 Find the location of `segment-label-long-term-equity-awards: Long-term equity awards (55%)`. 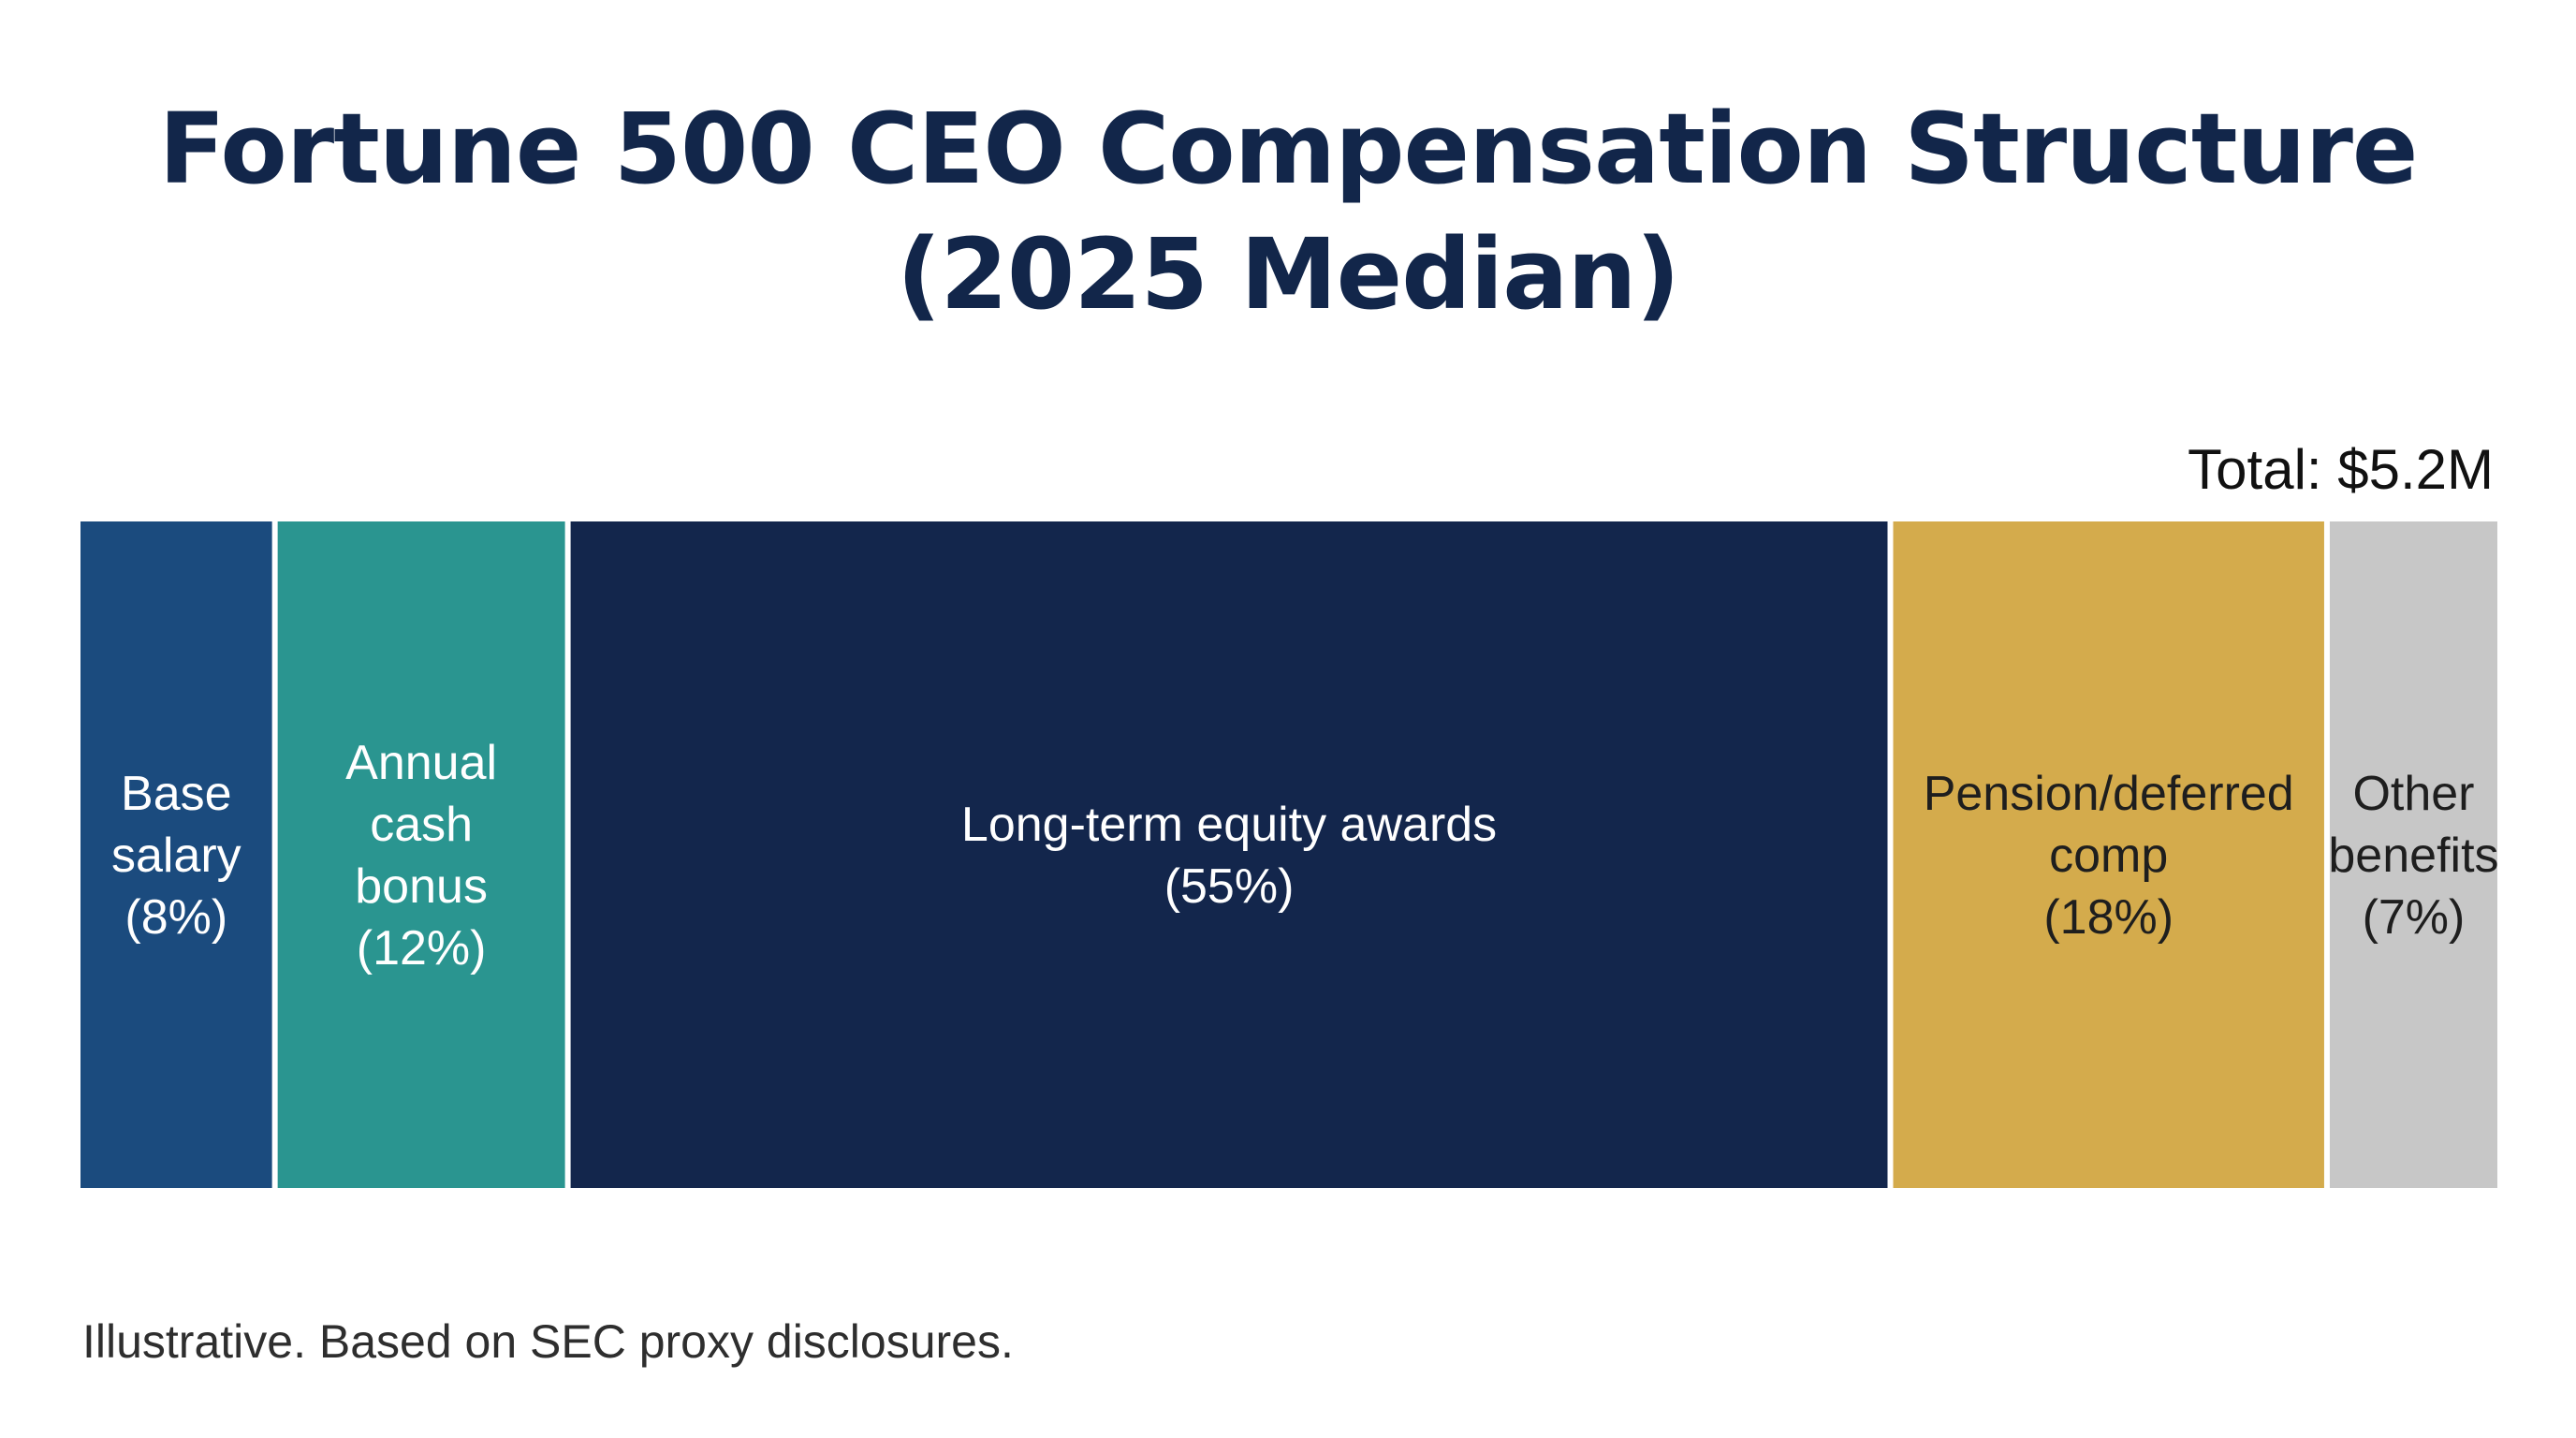

segment-label-long-term-equity-awards: Long-term equity awards (55%) is located at coordinates (1229, 856).